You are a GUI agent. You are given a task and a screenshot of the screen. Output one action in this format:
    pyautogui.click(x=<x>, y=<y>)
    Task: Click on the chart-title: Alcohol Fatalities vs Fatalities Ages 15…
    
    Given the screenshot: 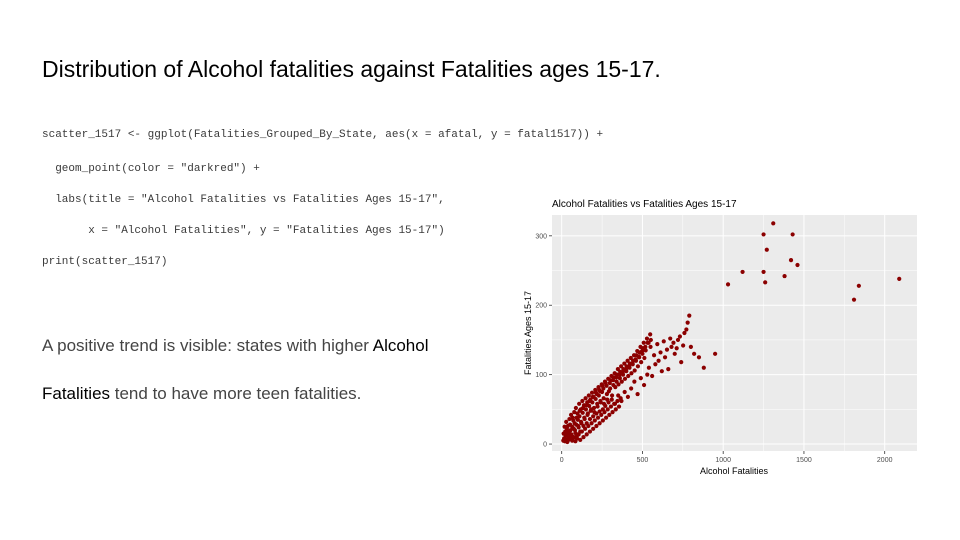 What is the action you would take?
    pyautogui.click(x=644, y=204)
    